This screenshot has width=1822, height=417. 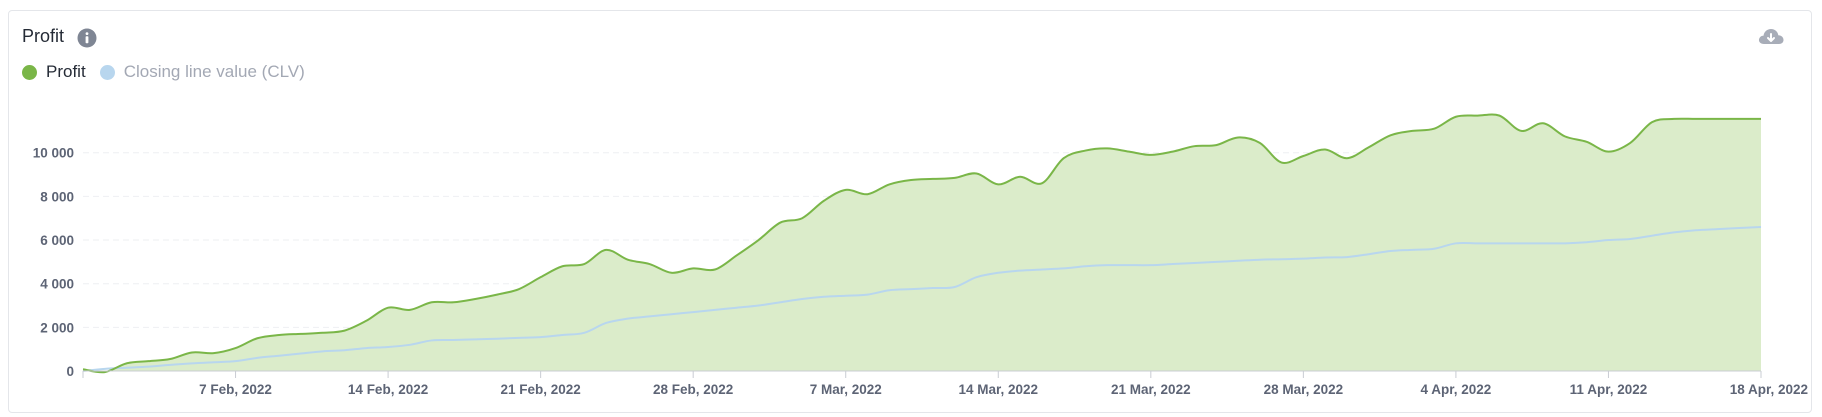 I want to click on legend-item-profit: Profit, so click(x=54, y=72).